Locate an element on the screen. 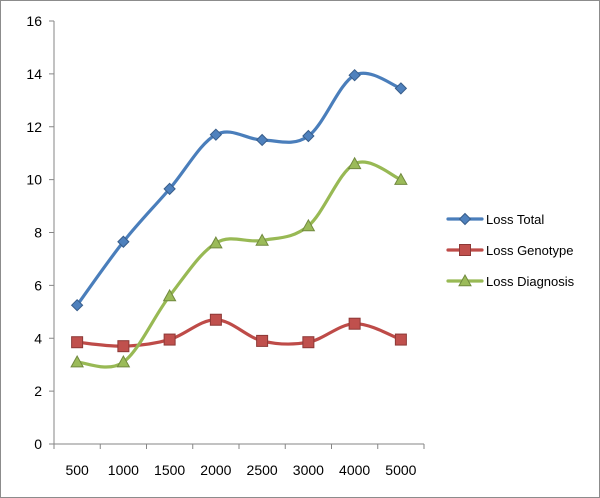  legend-label: Loss Total is located at coordinates (515, 219).